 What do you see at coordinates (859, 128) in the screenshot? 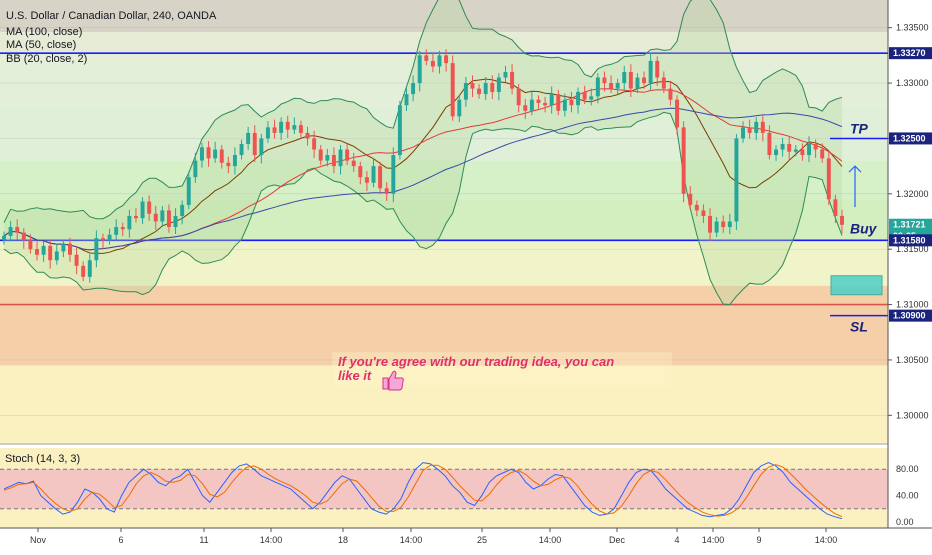
I see `tp-label: TP` at bounding box center [859, 128].